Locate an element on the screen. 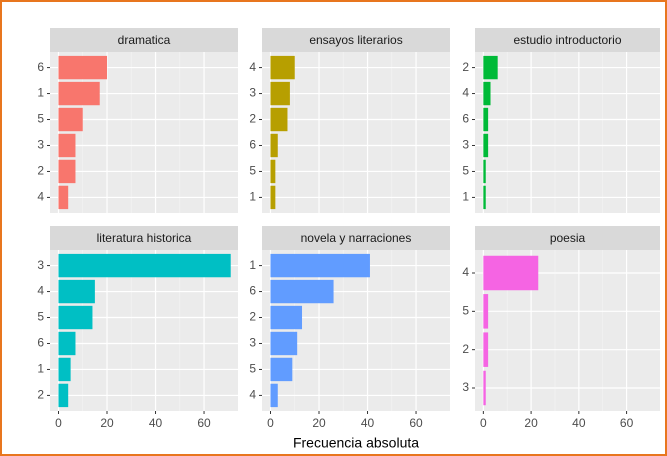 The image size is (667, 456). strip-title: estudio introductorio is located at coordinates (567, 40).